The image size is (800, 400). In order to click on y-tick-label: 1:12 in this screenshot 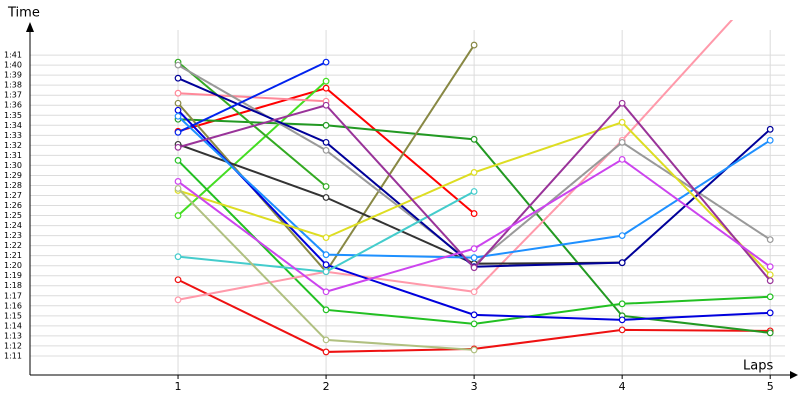, I will do `click(13, 345)`.